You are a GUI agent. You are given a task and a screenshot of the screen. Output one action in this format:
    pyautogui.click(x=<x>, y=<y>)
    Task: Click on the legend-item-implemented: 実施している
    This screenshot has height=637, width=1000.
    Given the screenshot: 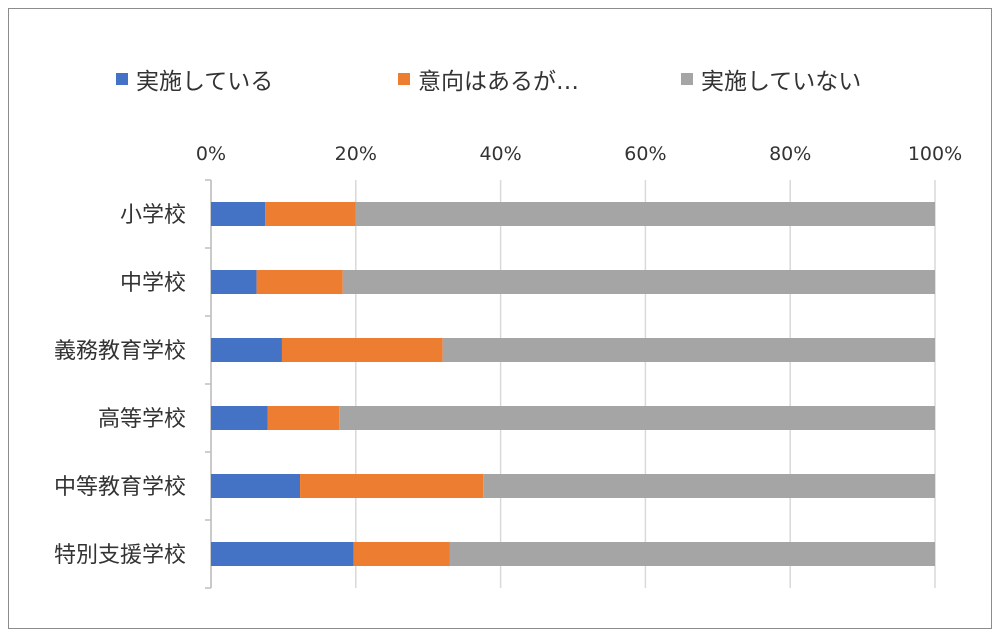 What is the action you would take?
    pyautogui.click(x=194, y=79)
    